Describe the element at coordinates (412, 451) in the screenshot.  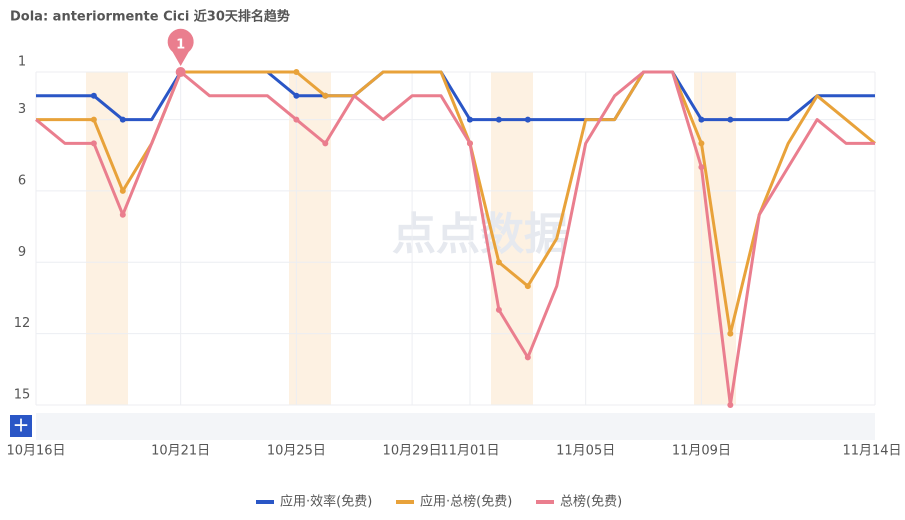
I see `x-tick-label: 10月29日` at that location.